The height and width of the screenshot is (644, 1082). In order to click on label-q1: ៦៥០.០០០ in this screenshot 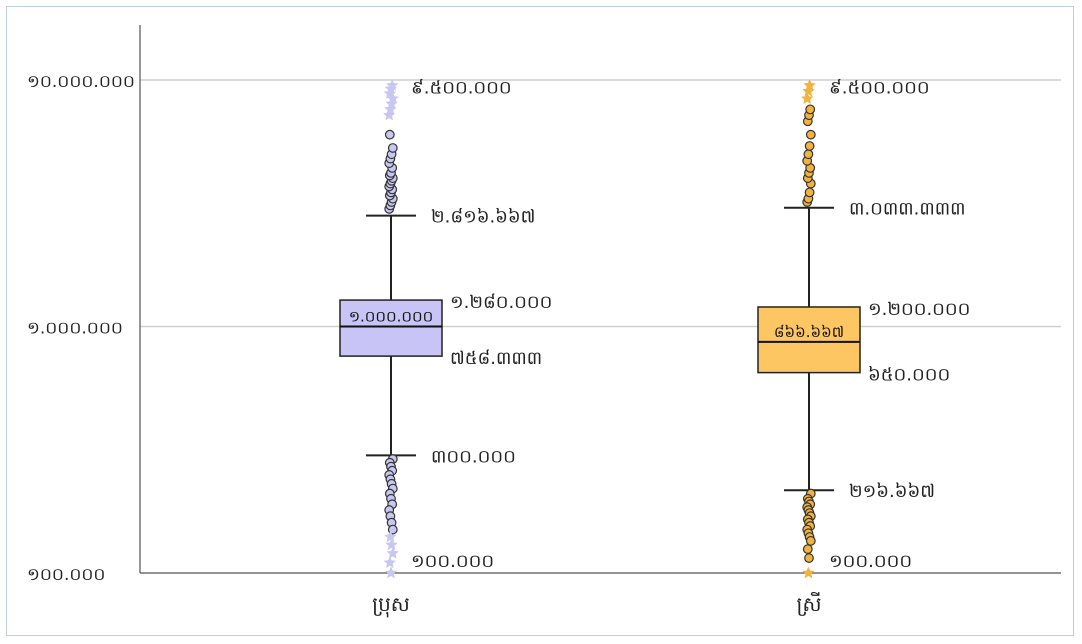, I will do `click(909, 375)`.